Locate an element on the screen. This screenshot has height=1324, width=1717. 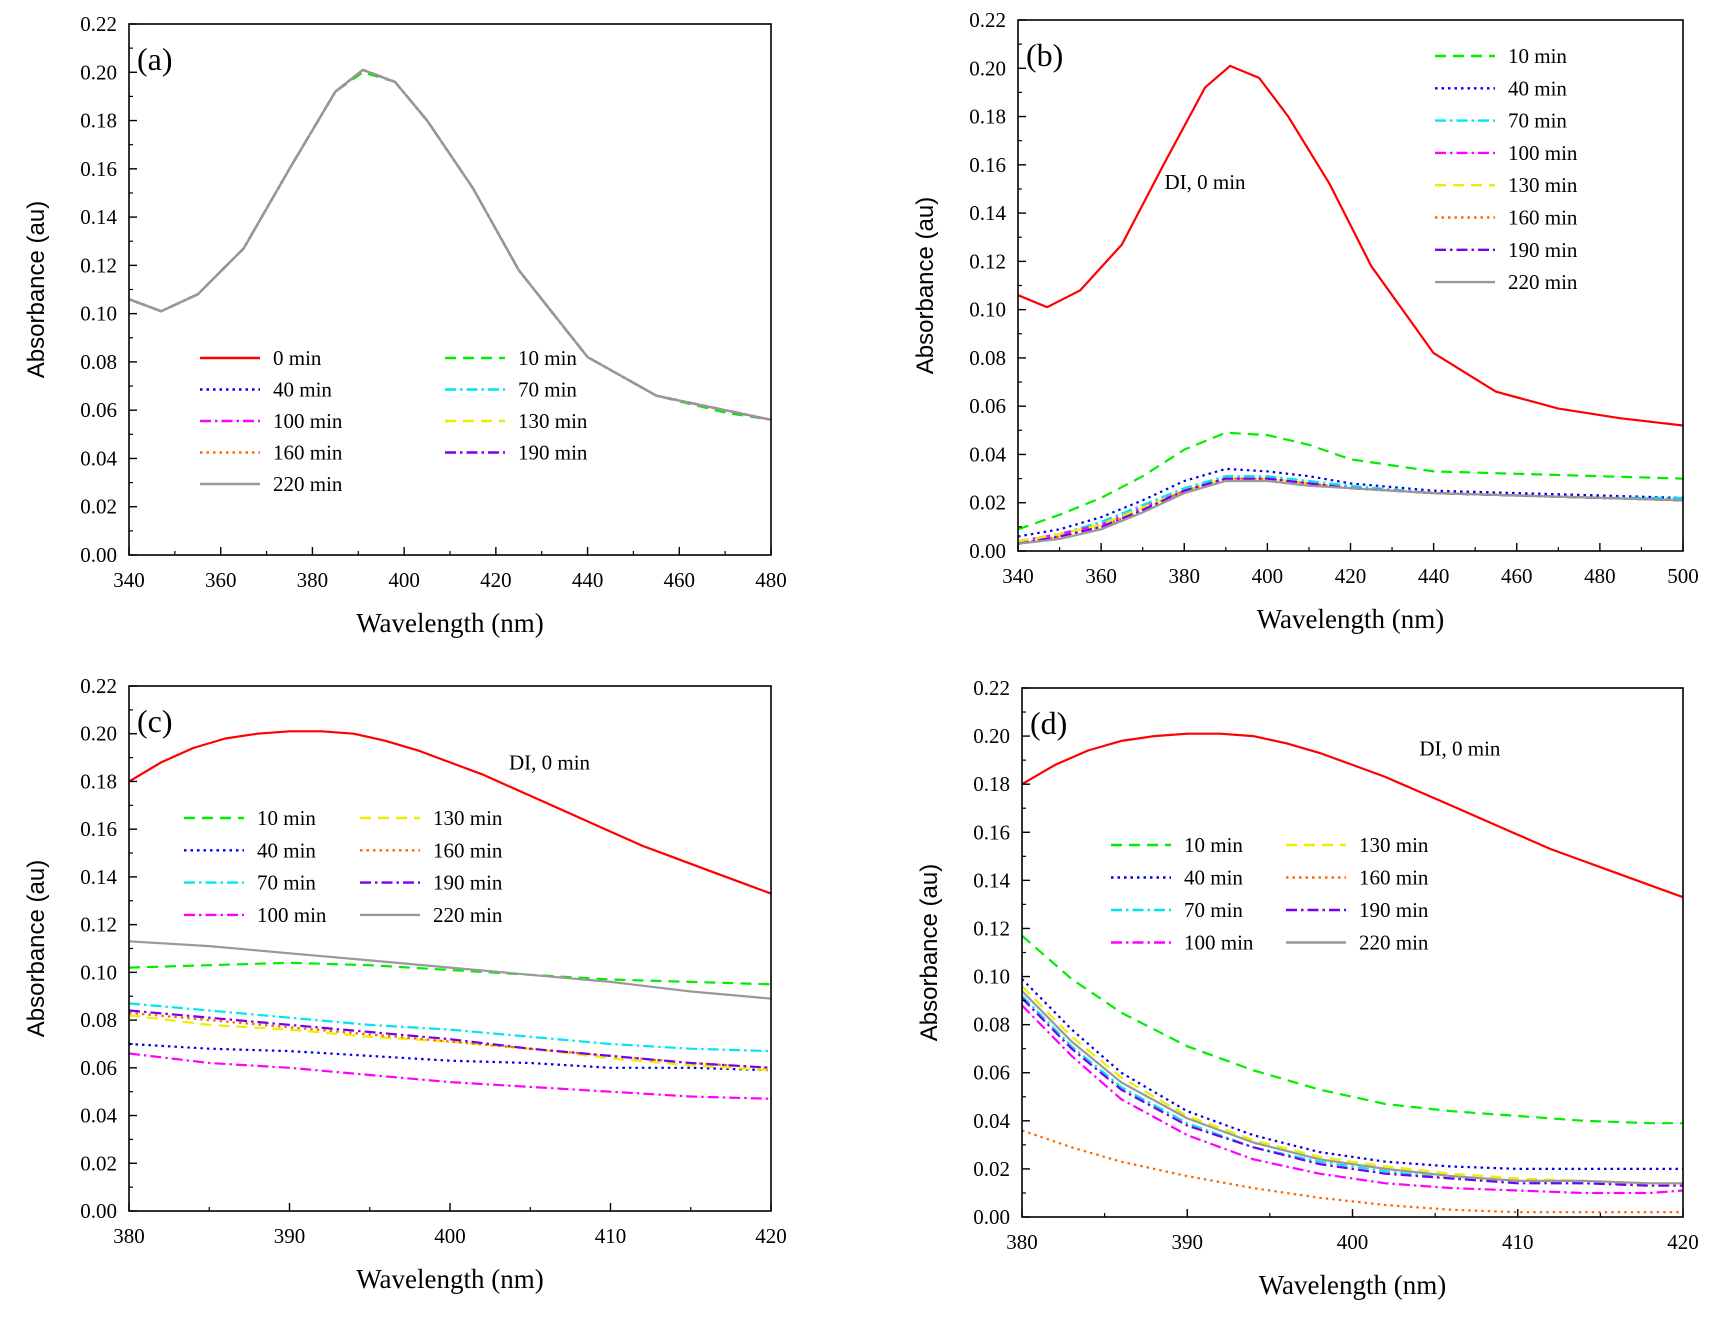
panel-label: (a) is located at coordinates (155, 59).